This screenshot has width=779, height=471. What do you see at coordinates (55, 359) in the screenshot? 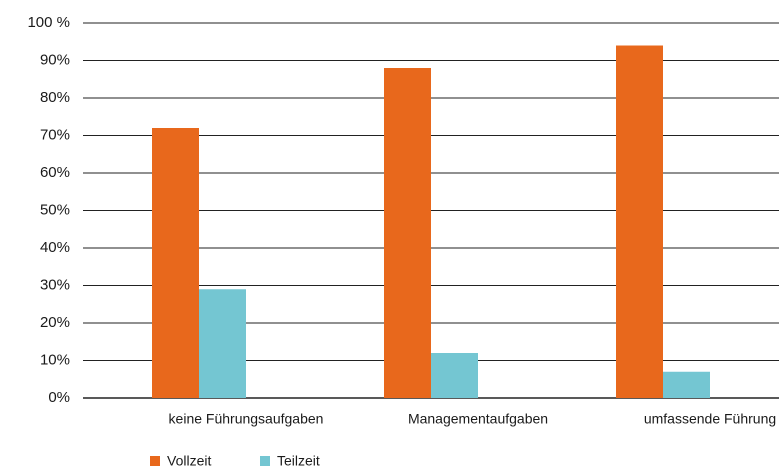
I see `y-tick-label: 10%` at bounding box center [55, 359].